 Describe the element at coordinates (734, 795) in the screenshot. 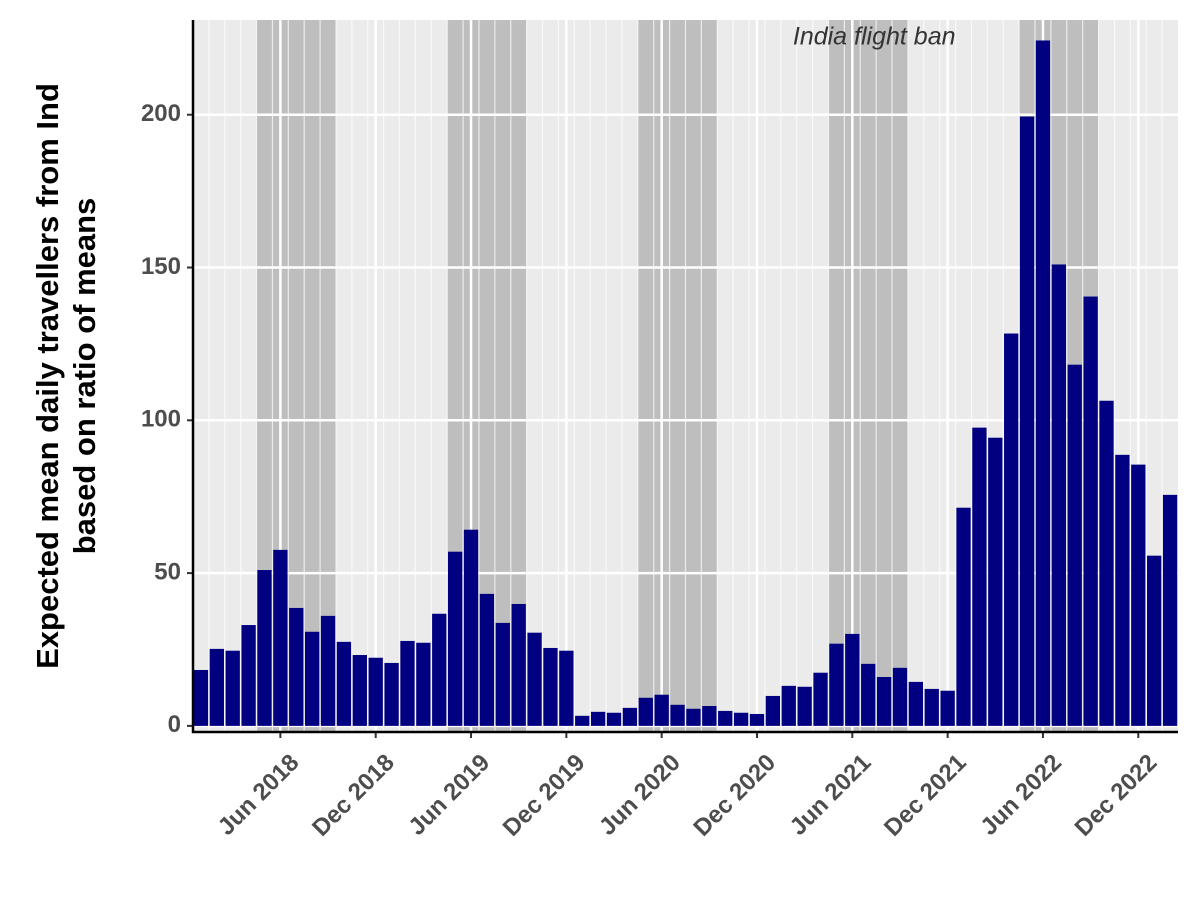

I see `x-tick-label: Dec 2020` at that location.